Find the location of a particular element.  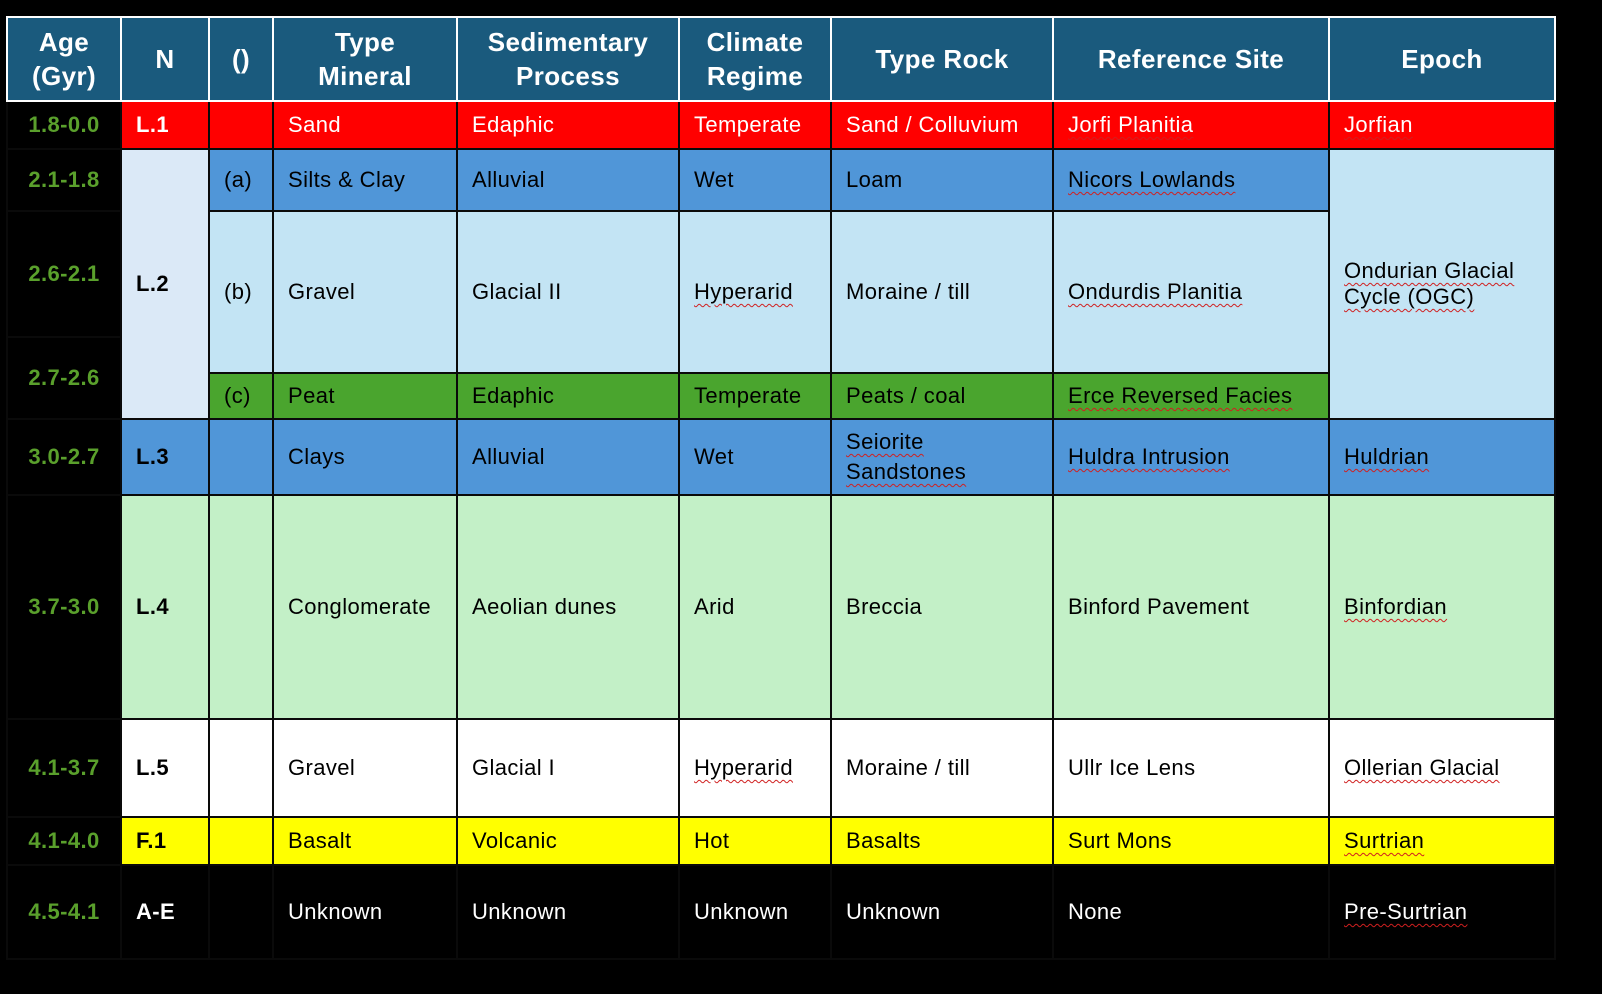

age-cell: 3.7-3.0 is located at coordinates (64, 607).